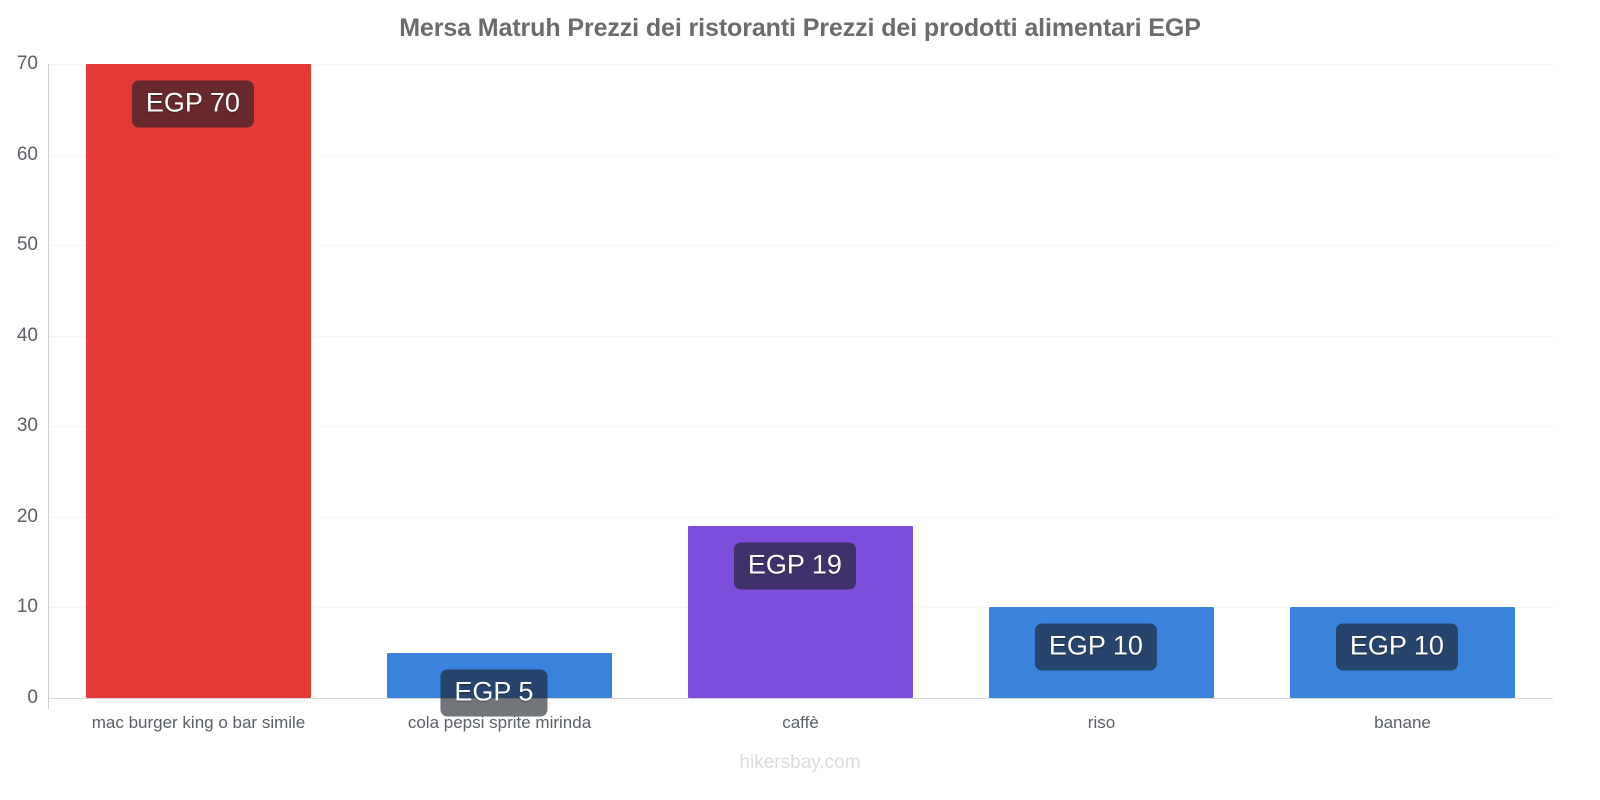 This screenshot has width=1600, height=800. What do you see at coordinates (48, 386) in the screenshot?
I see `y-axis-line` at bounding box center [48, 386].